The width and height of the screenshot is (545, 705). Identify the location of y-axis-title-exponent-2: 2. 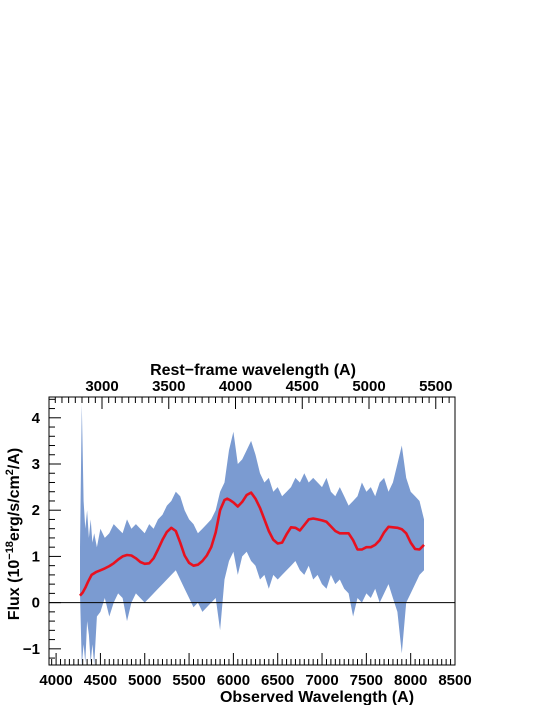
(10, 472).